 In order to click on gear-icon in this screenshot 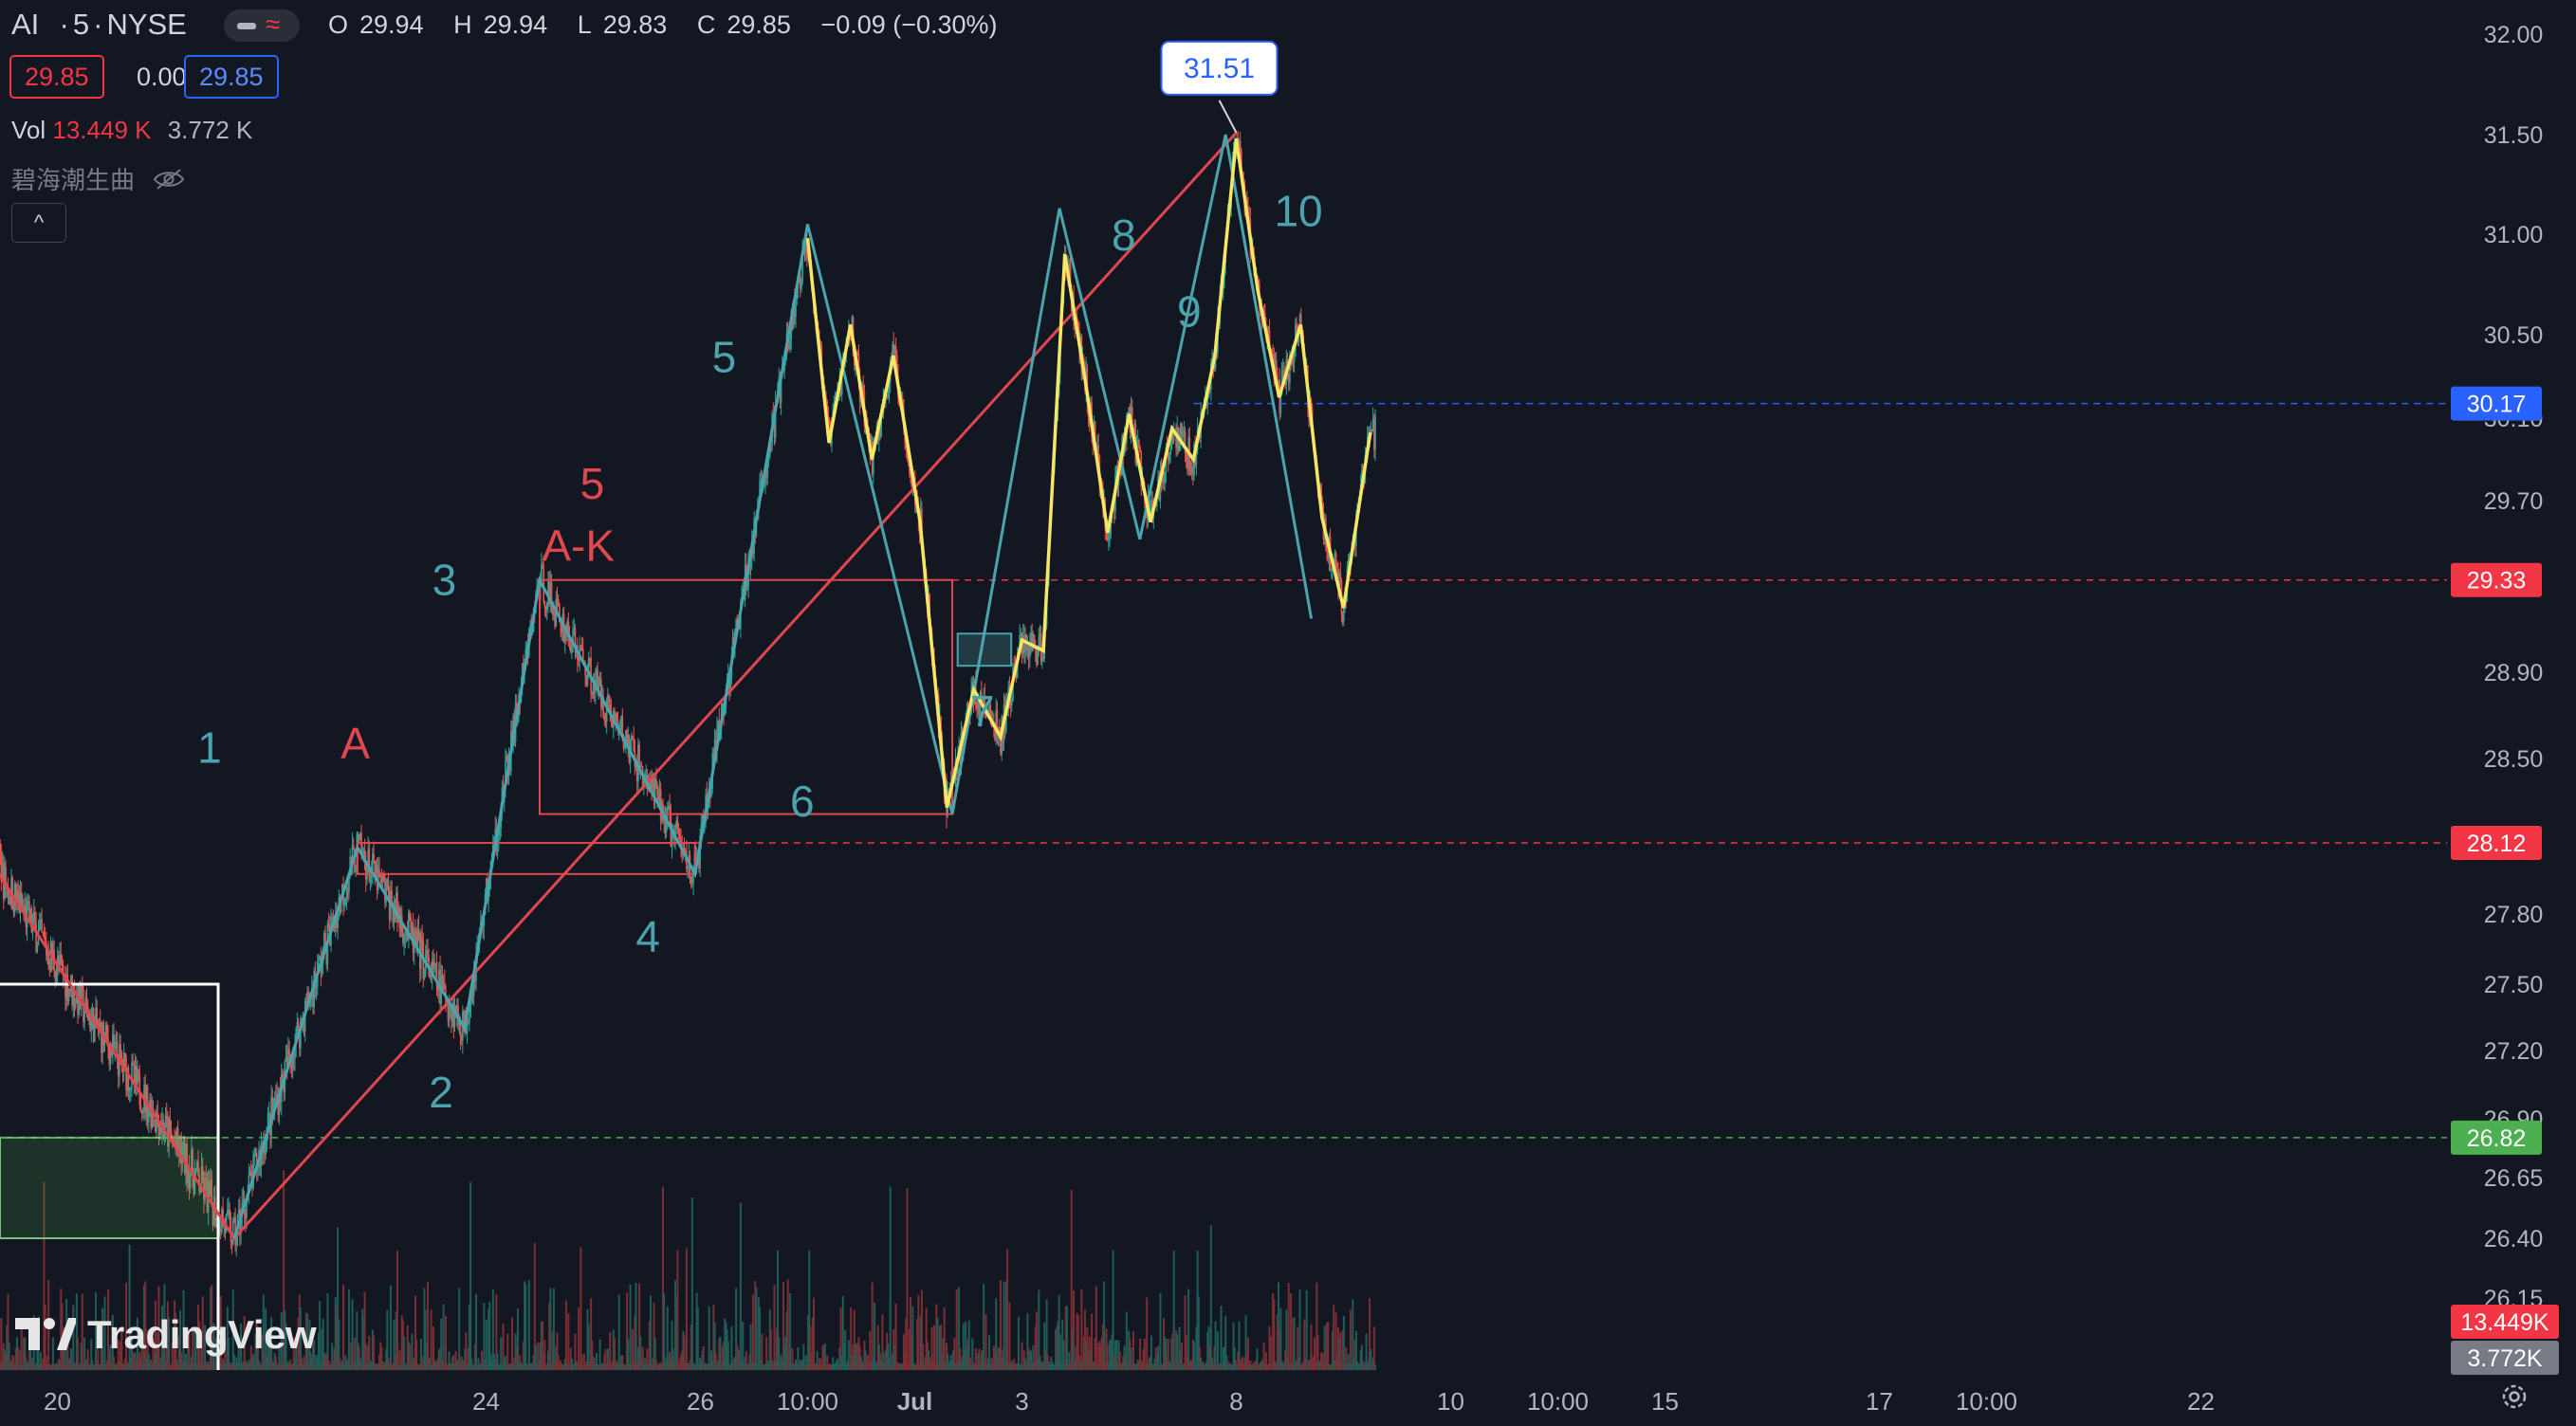, I will do `click(2514, 1399)`.